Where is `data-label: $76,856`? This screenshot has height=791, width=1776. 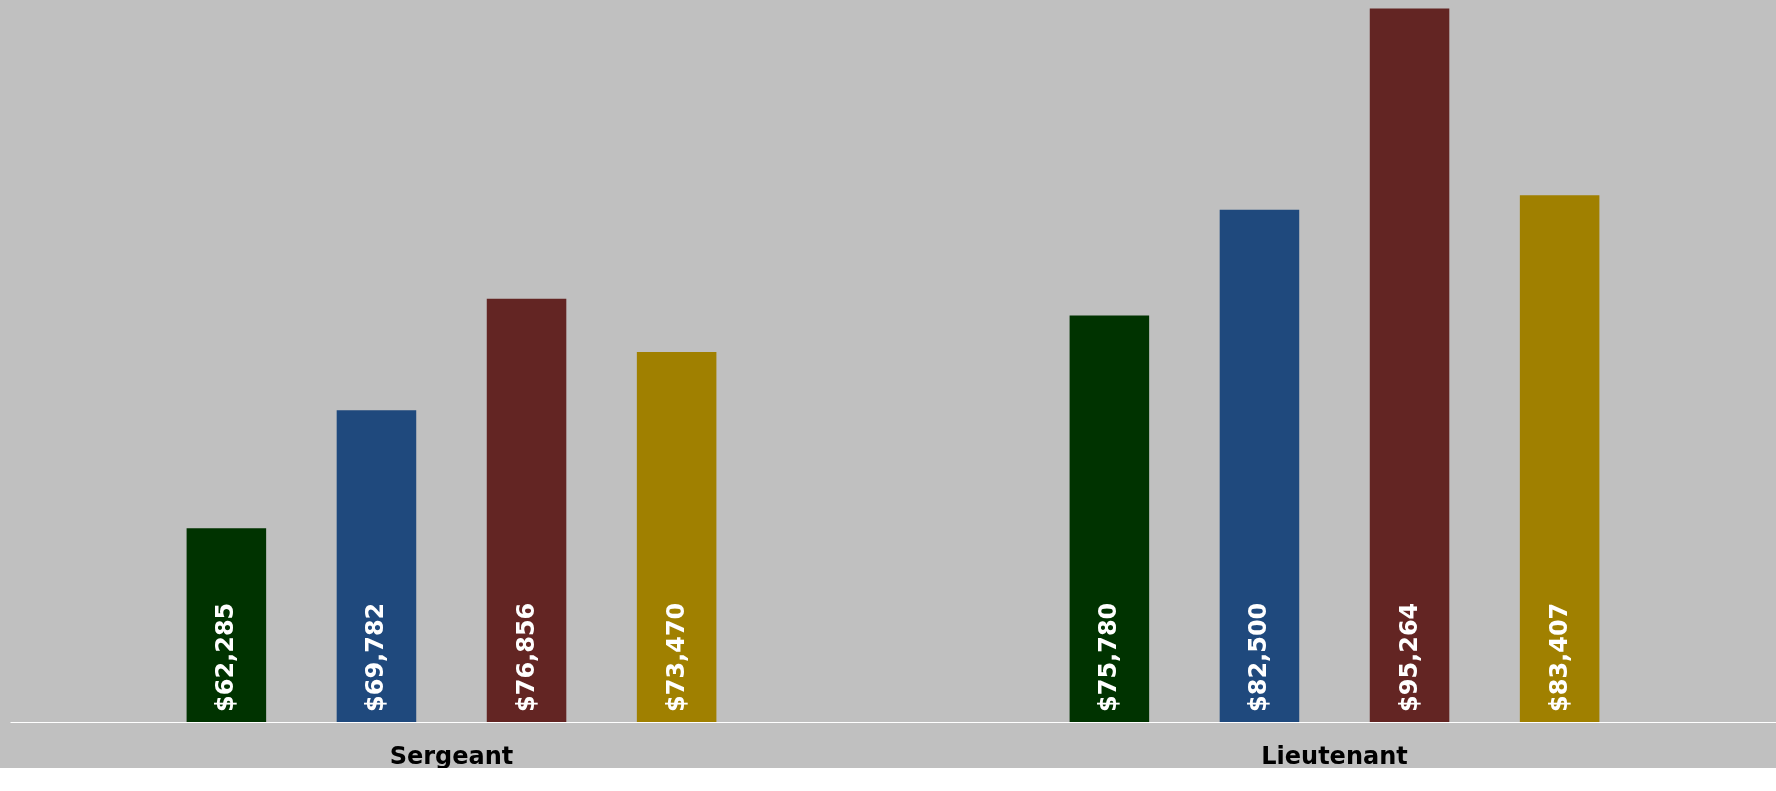
data-label: $76,856 is located at coordinates (525, 657).